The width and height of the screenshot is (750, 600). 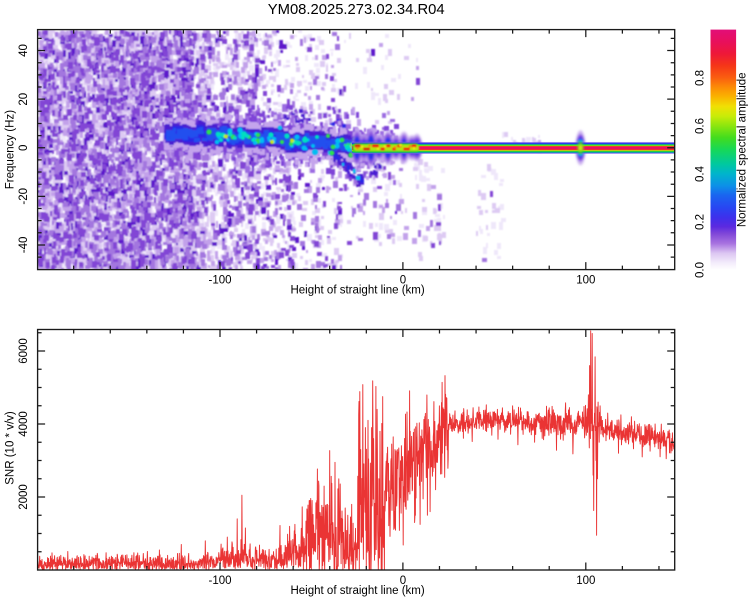 What do you see at coordinates (356, 10) in the screenshot?
I see `svg-text: YM08.2025.273.02.34.R04` at bounding box center [356, 10].